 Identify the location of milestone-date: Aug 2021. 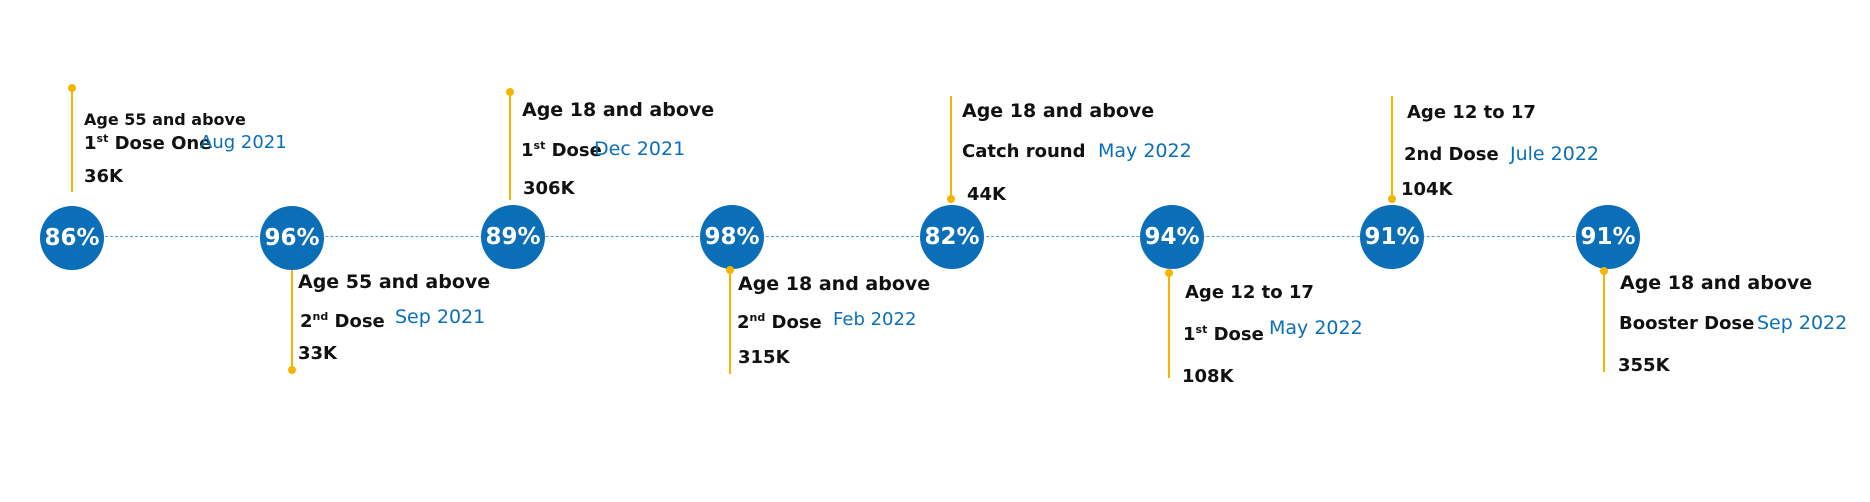
(243, 142).